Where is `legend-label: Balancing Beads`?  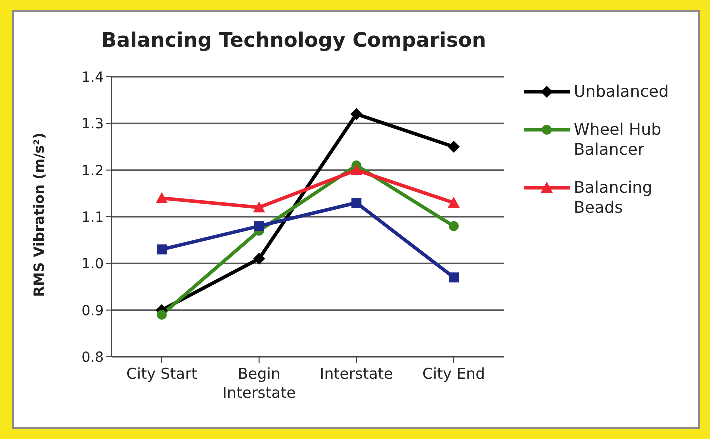 legend-label: Balancing Beads is located at coordinates (614, 198).